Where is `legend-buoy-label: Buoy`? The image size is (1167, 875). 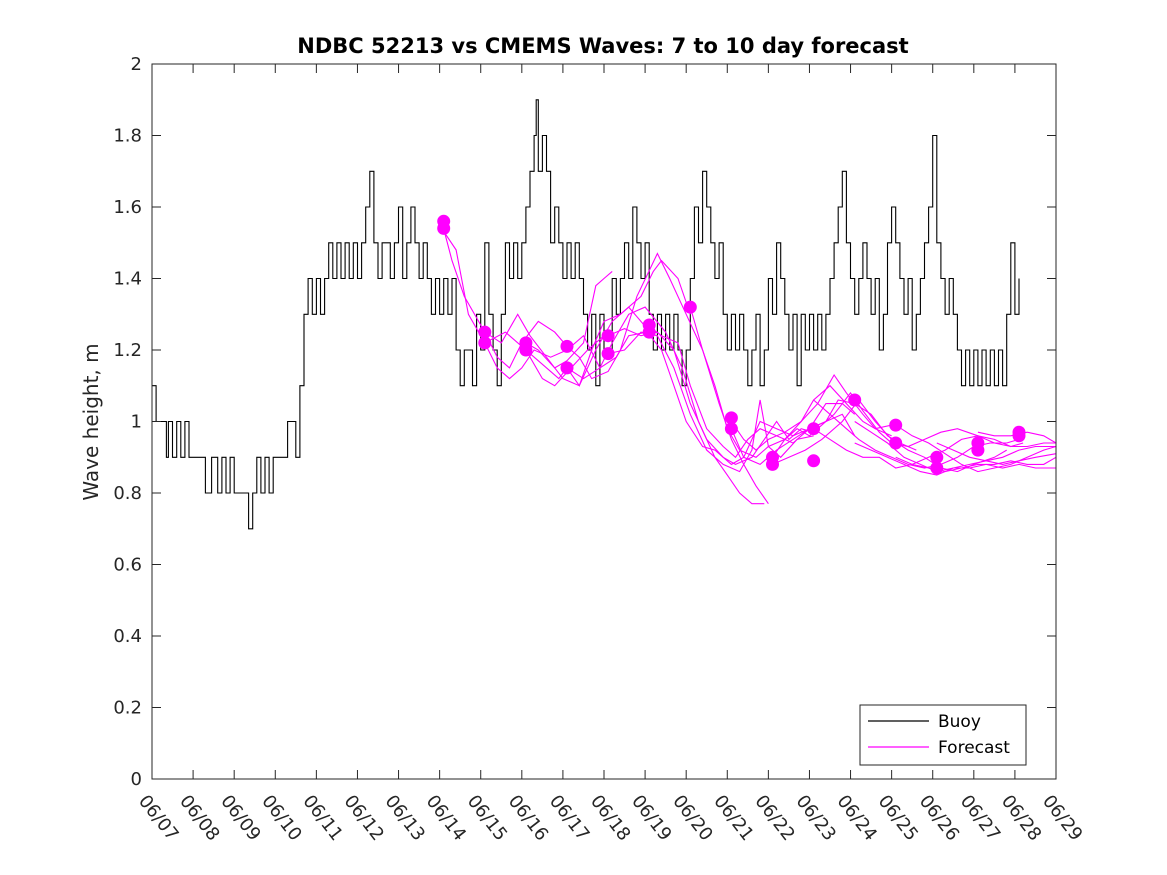 legend-buoy-label: Buoy is located at coordinates (959, 722).